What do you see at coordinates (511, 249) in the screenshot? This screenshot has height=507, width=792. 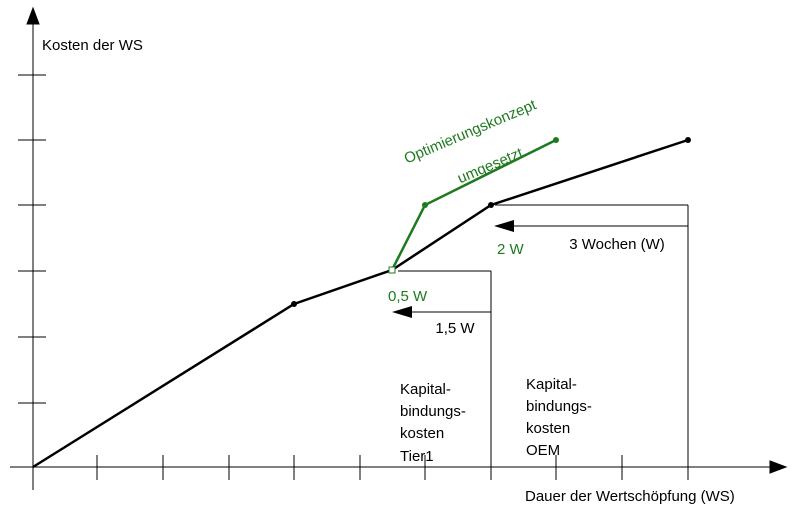 I see `duration-label: 2 W` at bounding box center [511, 249].